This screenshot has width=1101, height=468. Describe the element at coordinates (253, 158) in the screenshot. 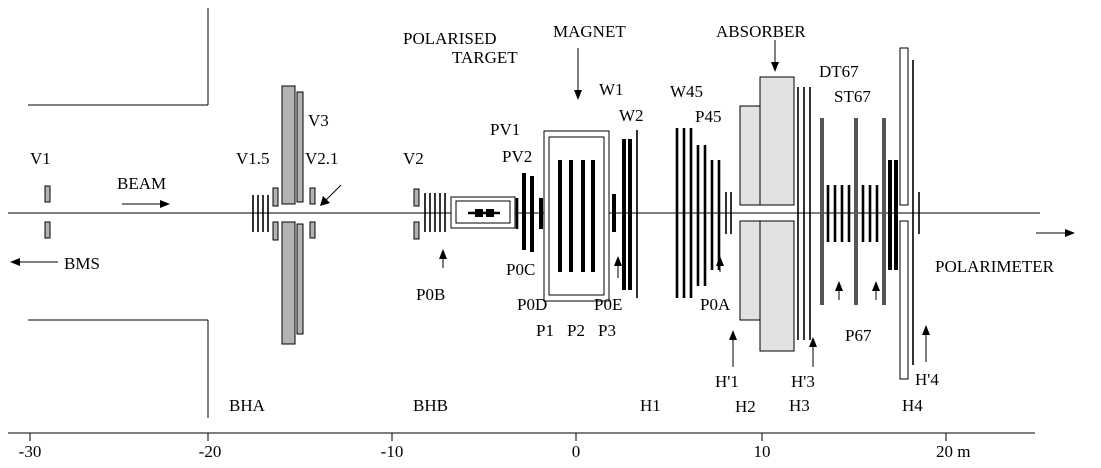

I see `label-v15: V1.5` at that location.